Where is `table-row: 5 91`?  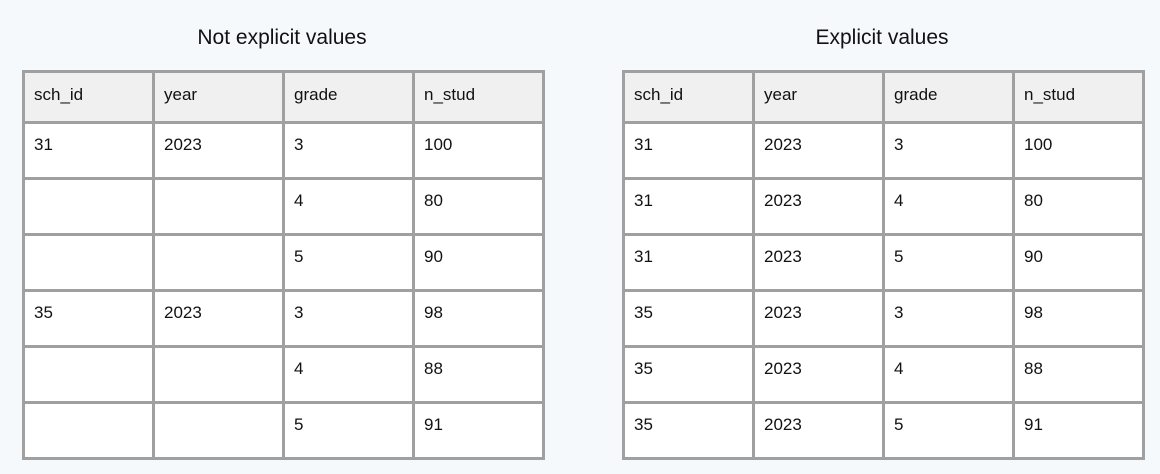 table-row: 5 91 is located at coordinates (283, 430).